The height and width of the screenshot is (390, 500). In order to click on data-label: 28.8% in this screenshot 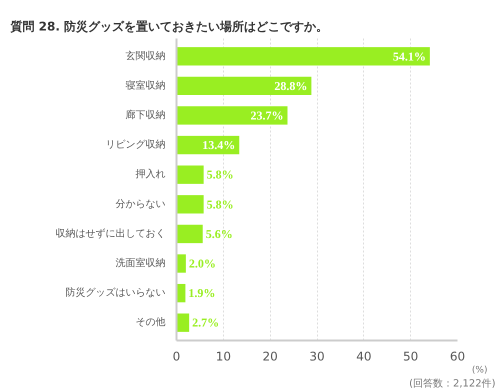, I will do `click(291, 85)`.